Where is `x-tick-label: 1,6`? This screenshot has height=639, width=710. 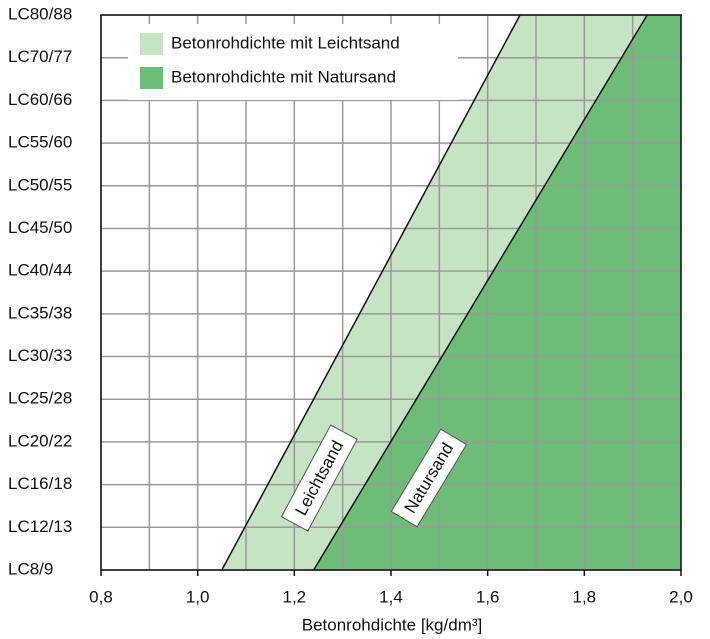
x-tick-label: 1,6 is located at coordinates (488, 596).